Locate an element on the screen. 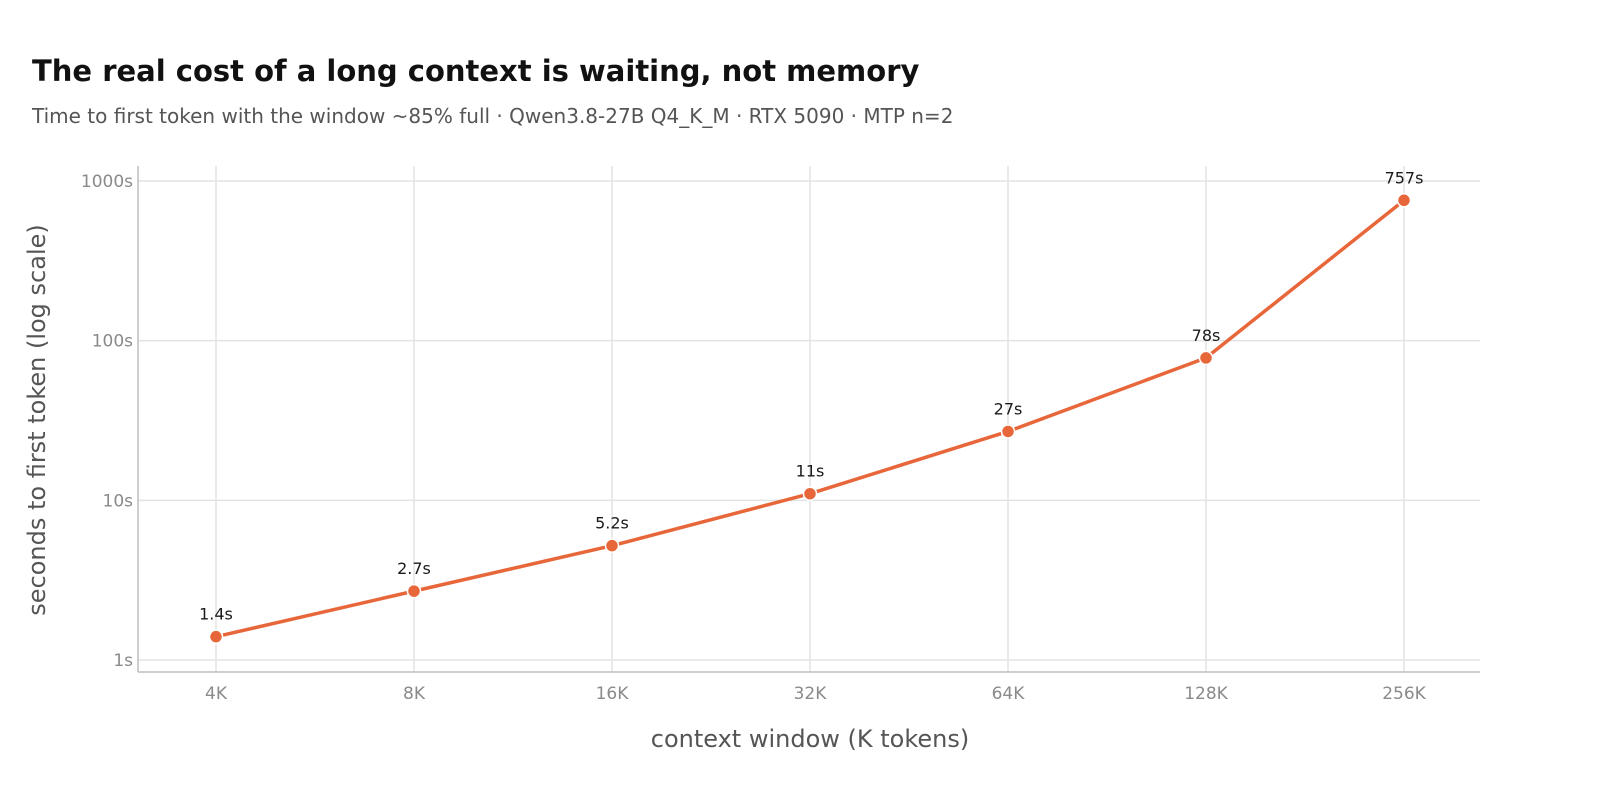  x-tick-label: 16K is located at coordinates (613, 694).